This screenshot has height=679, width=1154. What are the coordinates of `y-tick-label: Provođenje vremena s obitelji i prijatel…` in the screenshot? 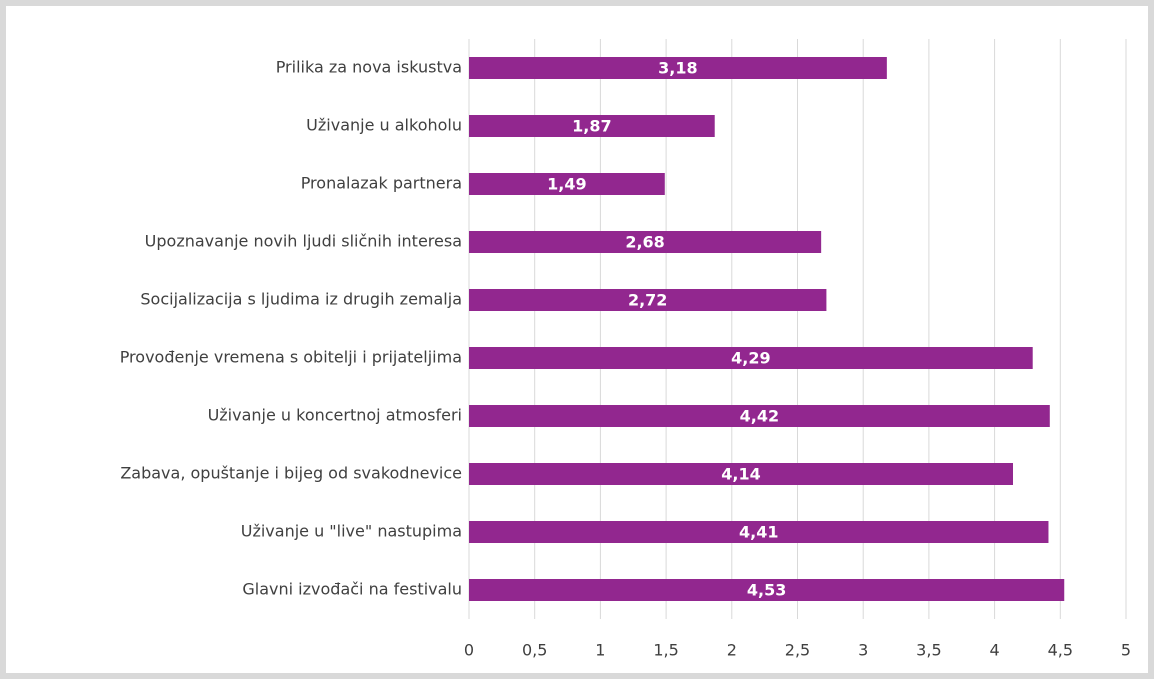 It's located at (291, 357).